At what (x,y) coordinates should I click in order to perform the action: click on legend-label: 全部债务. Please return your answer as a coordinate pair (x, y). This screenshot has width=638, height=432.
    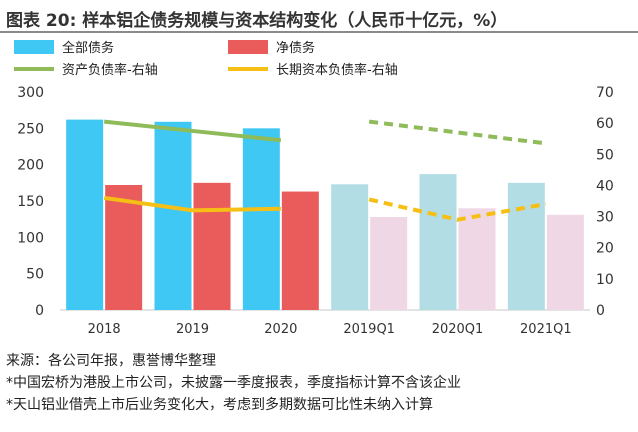
    Looking at the image, I should click on (88, 48).